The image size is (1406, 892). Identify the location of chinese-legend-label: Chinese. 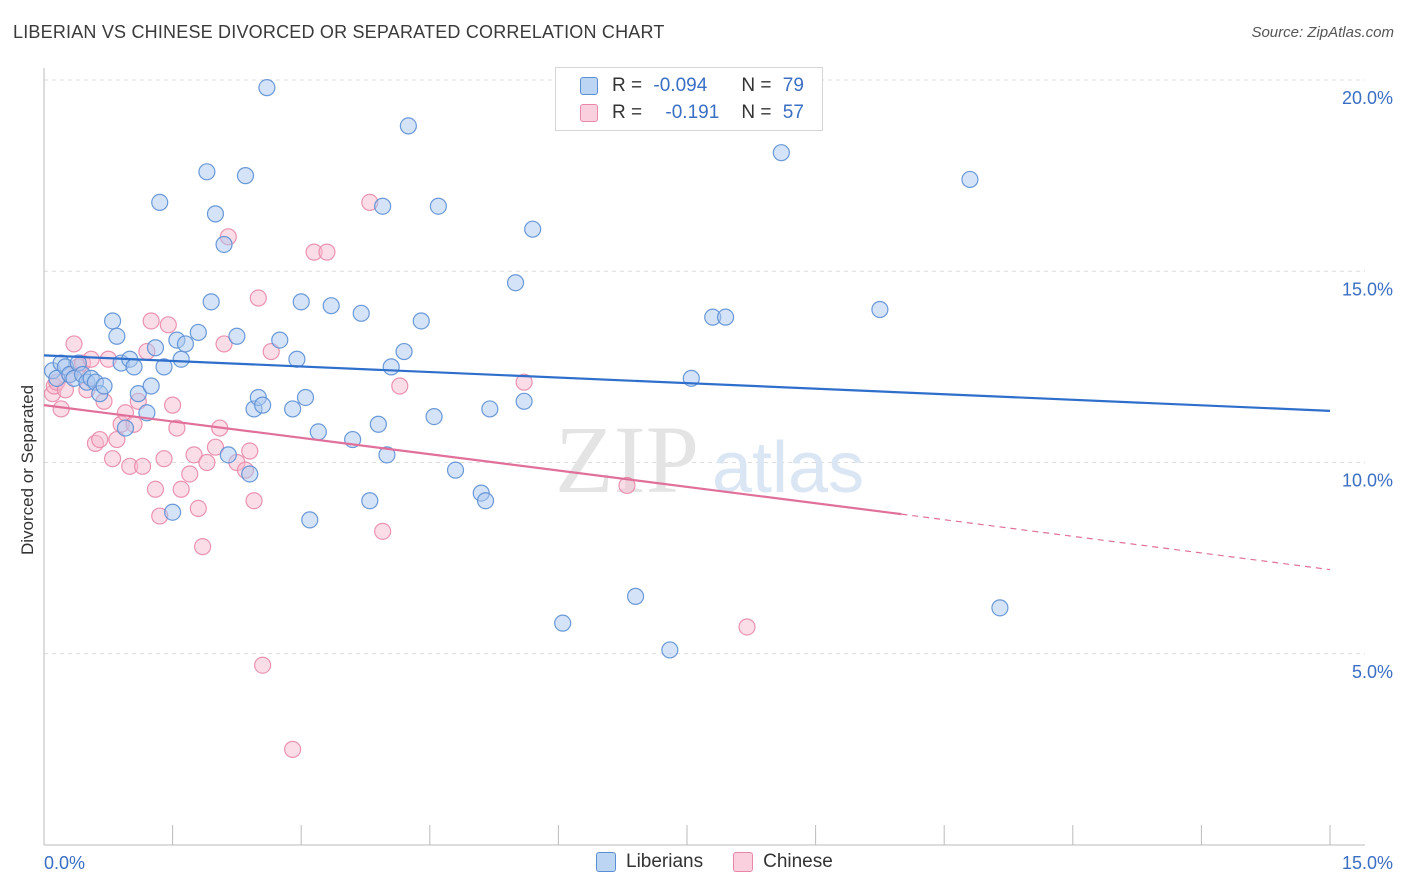
(798, 861).